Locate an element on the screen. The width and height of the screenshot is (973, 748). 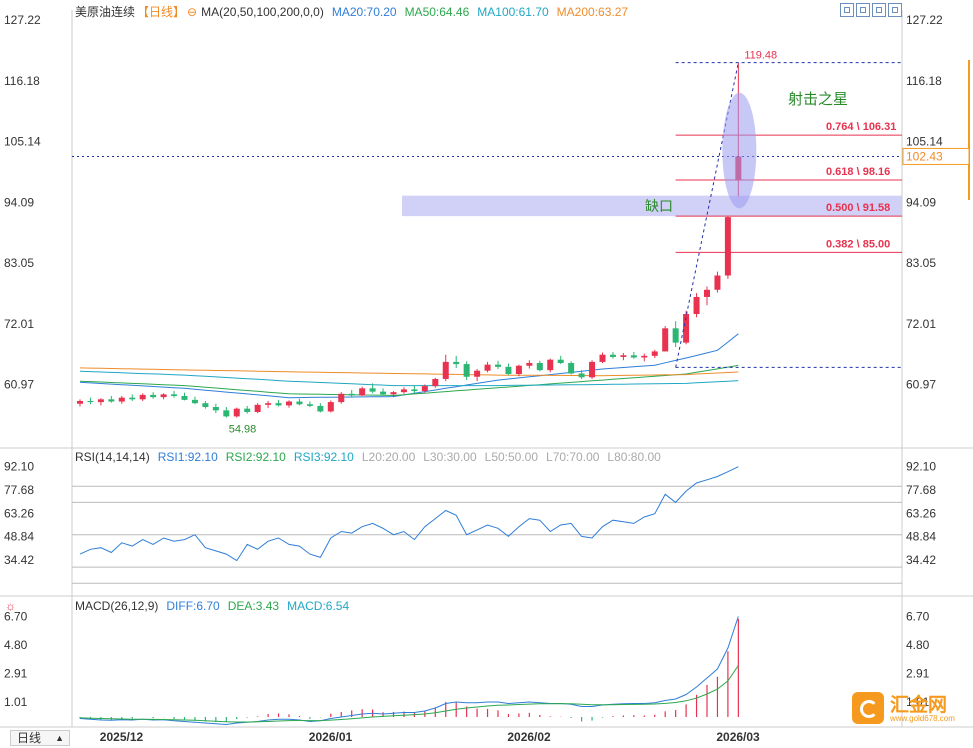
rsi-tick-left: 63.26 is located at coordinates (19, 513).